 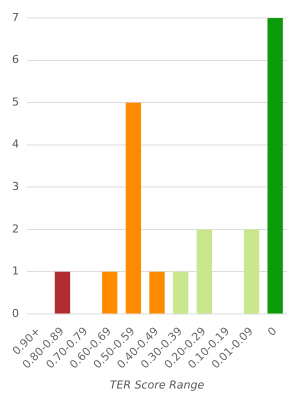 I want to click on y-tick-label: 0, so click(x=15, y=313).